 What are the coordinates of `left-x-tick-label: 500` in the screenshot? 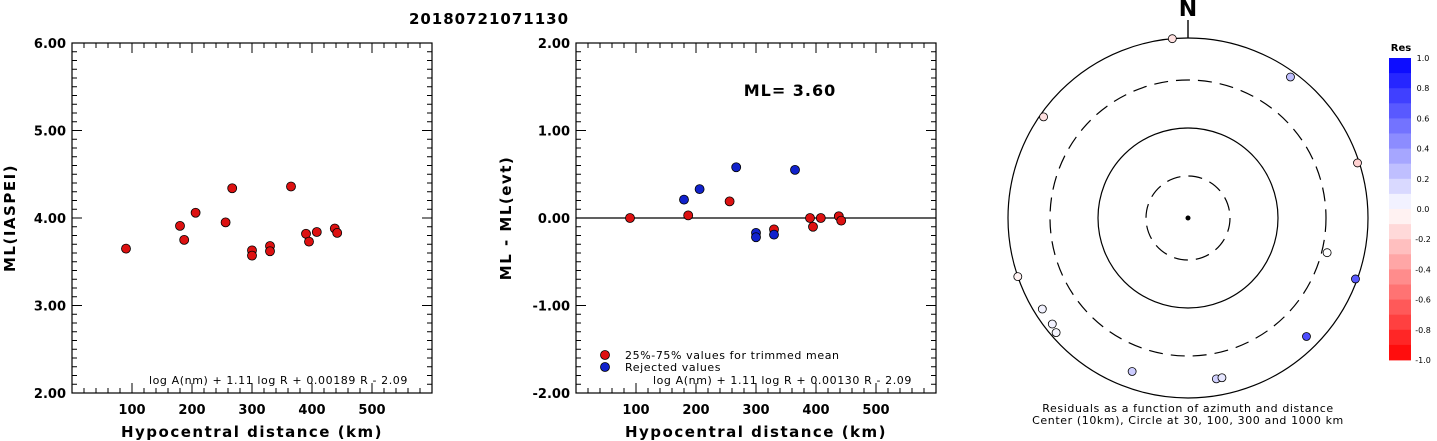 It's located at (371, 410).